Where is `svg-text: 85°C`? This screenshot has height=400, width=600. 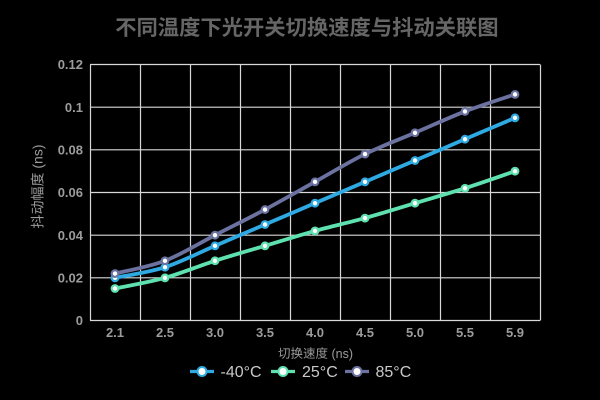 svg-text: 85°C is located at coordinates (394, 372).